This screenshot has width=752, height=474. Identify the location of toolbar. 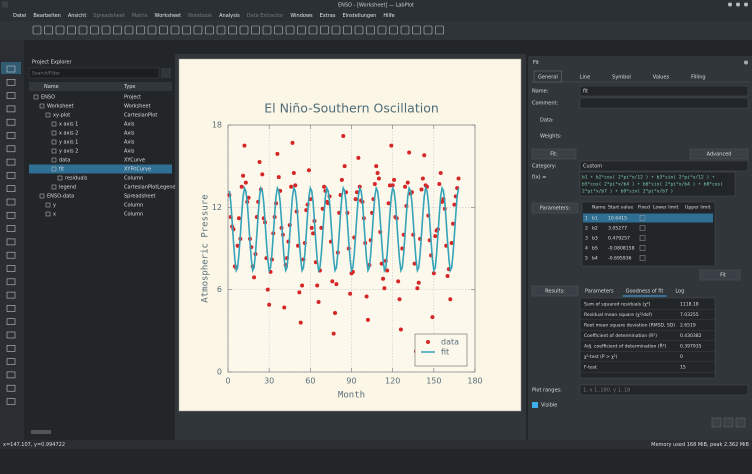
(376, 30).